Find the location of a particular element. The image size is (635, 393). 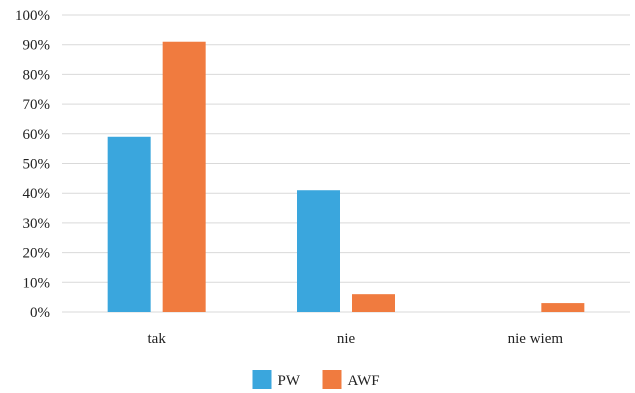

legend-label-awf: AWF is located at coordinates (364, 381).